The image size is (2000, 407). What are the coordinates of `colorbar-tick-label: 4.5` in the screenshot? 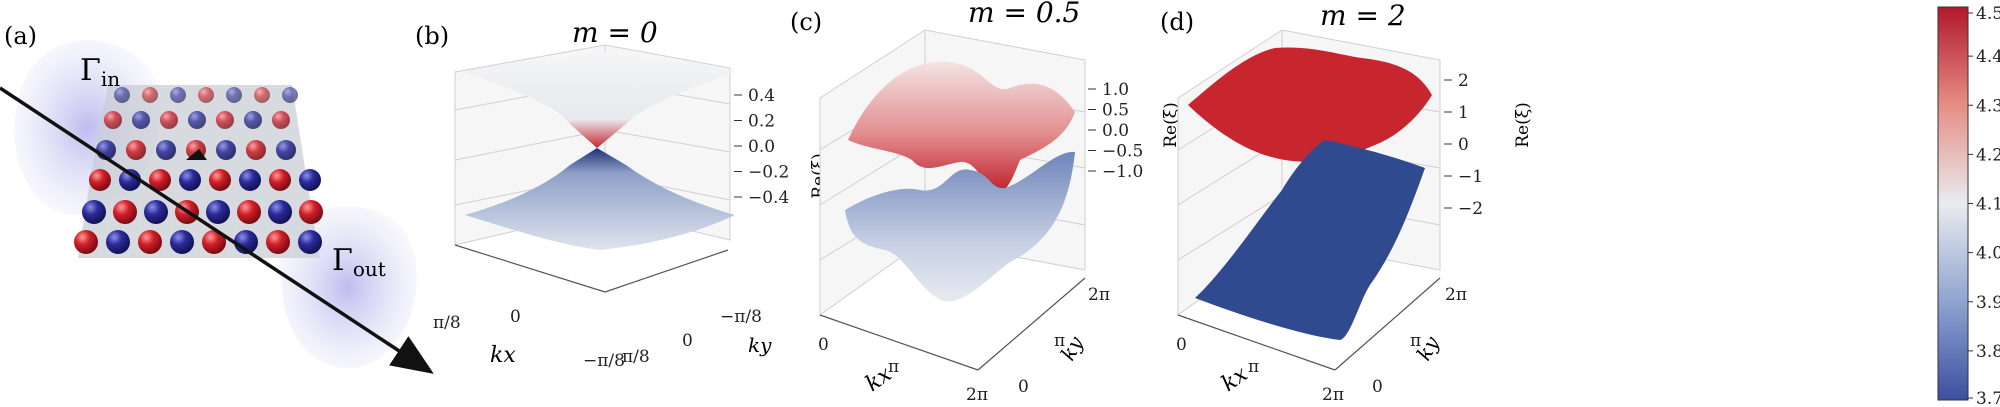 It's located at (1988, 14).